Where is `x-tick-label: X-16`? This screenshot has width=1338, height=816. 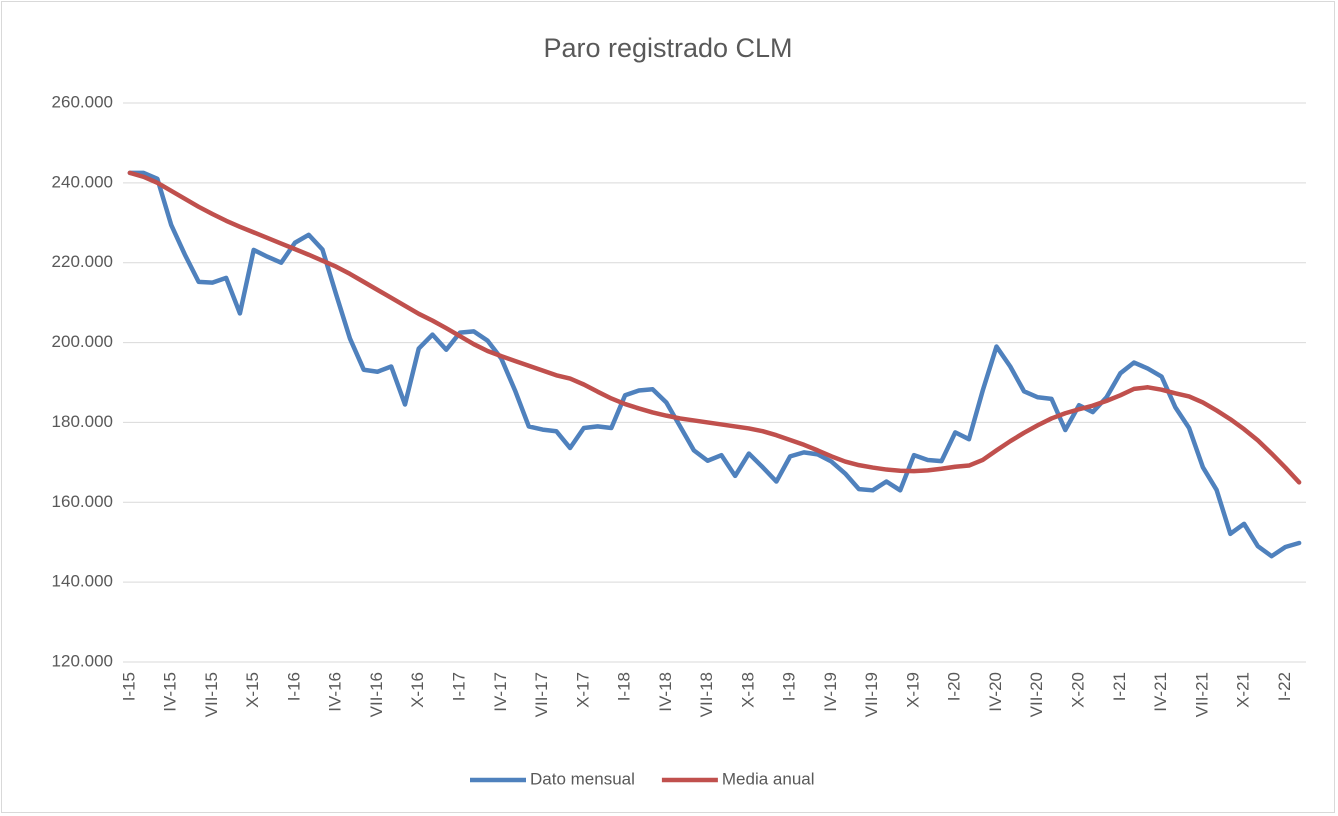
x-tick-label: X-16 is located at coordinates (417, 690).